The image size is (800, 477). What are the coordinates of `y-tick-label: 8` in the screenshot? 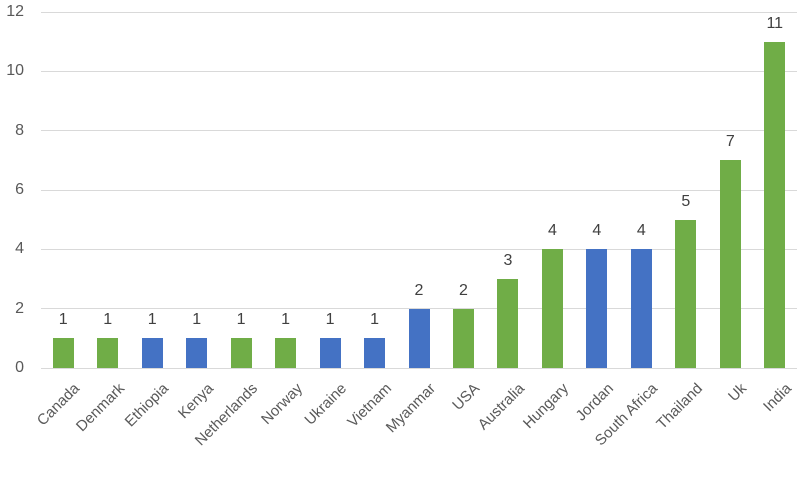 It's located at (19, 130).